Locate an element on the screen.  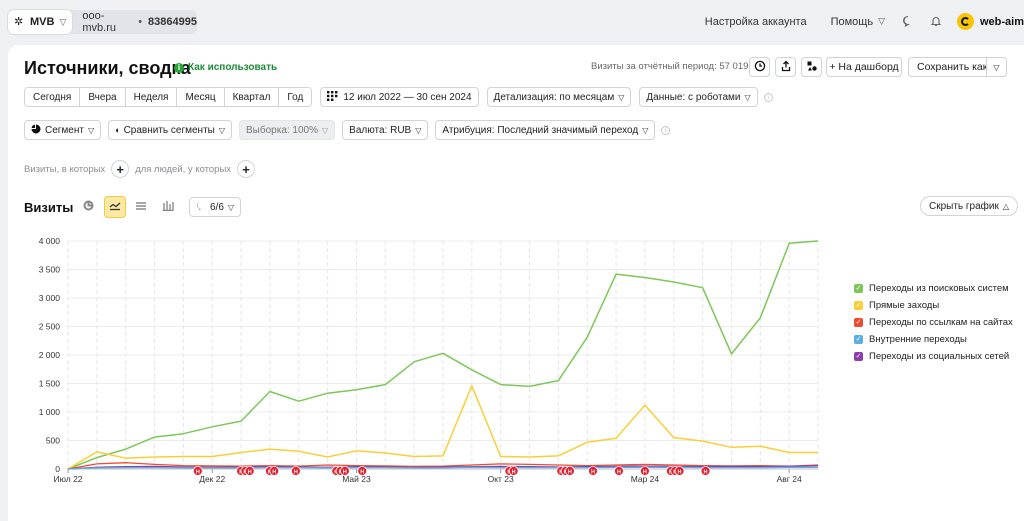
save-as-label: Сохранить как is located at coordinates (952, 67).